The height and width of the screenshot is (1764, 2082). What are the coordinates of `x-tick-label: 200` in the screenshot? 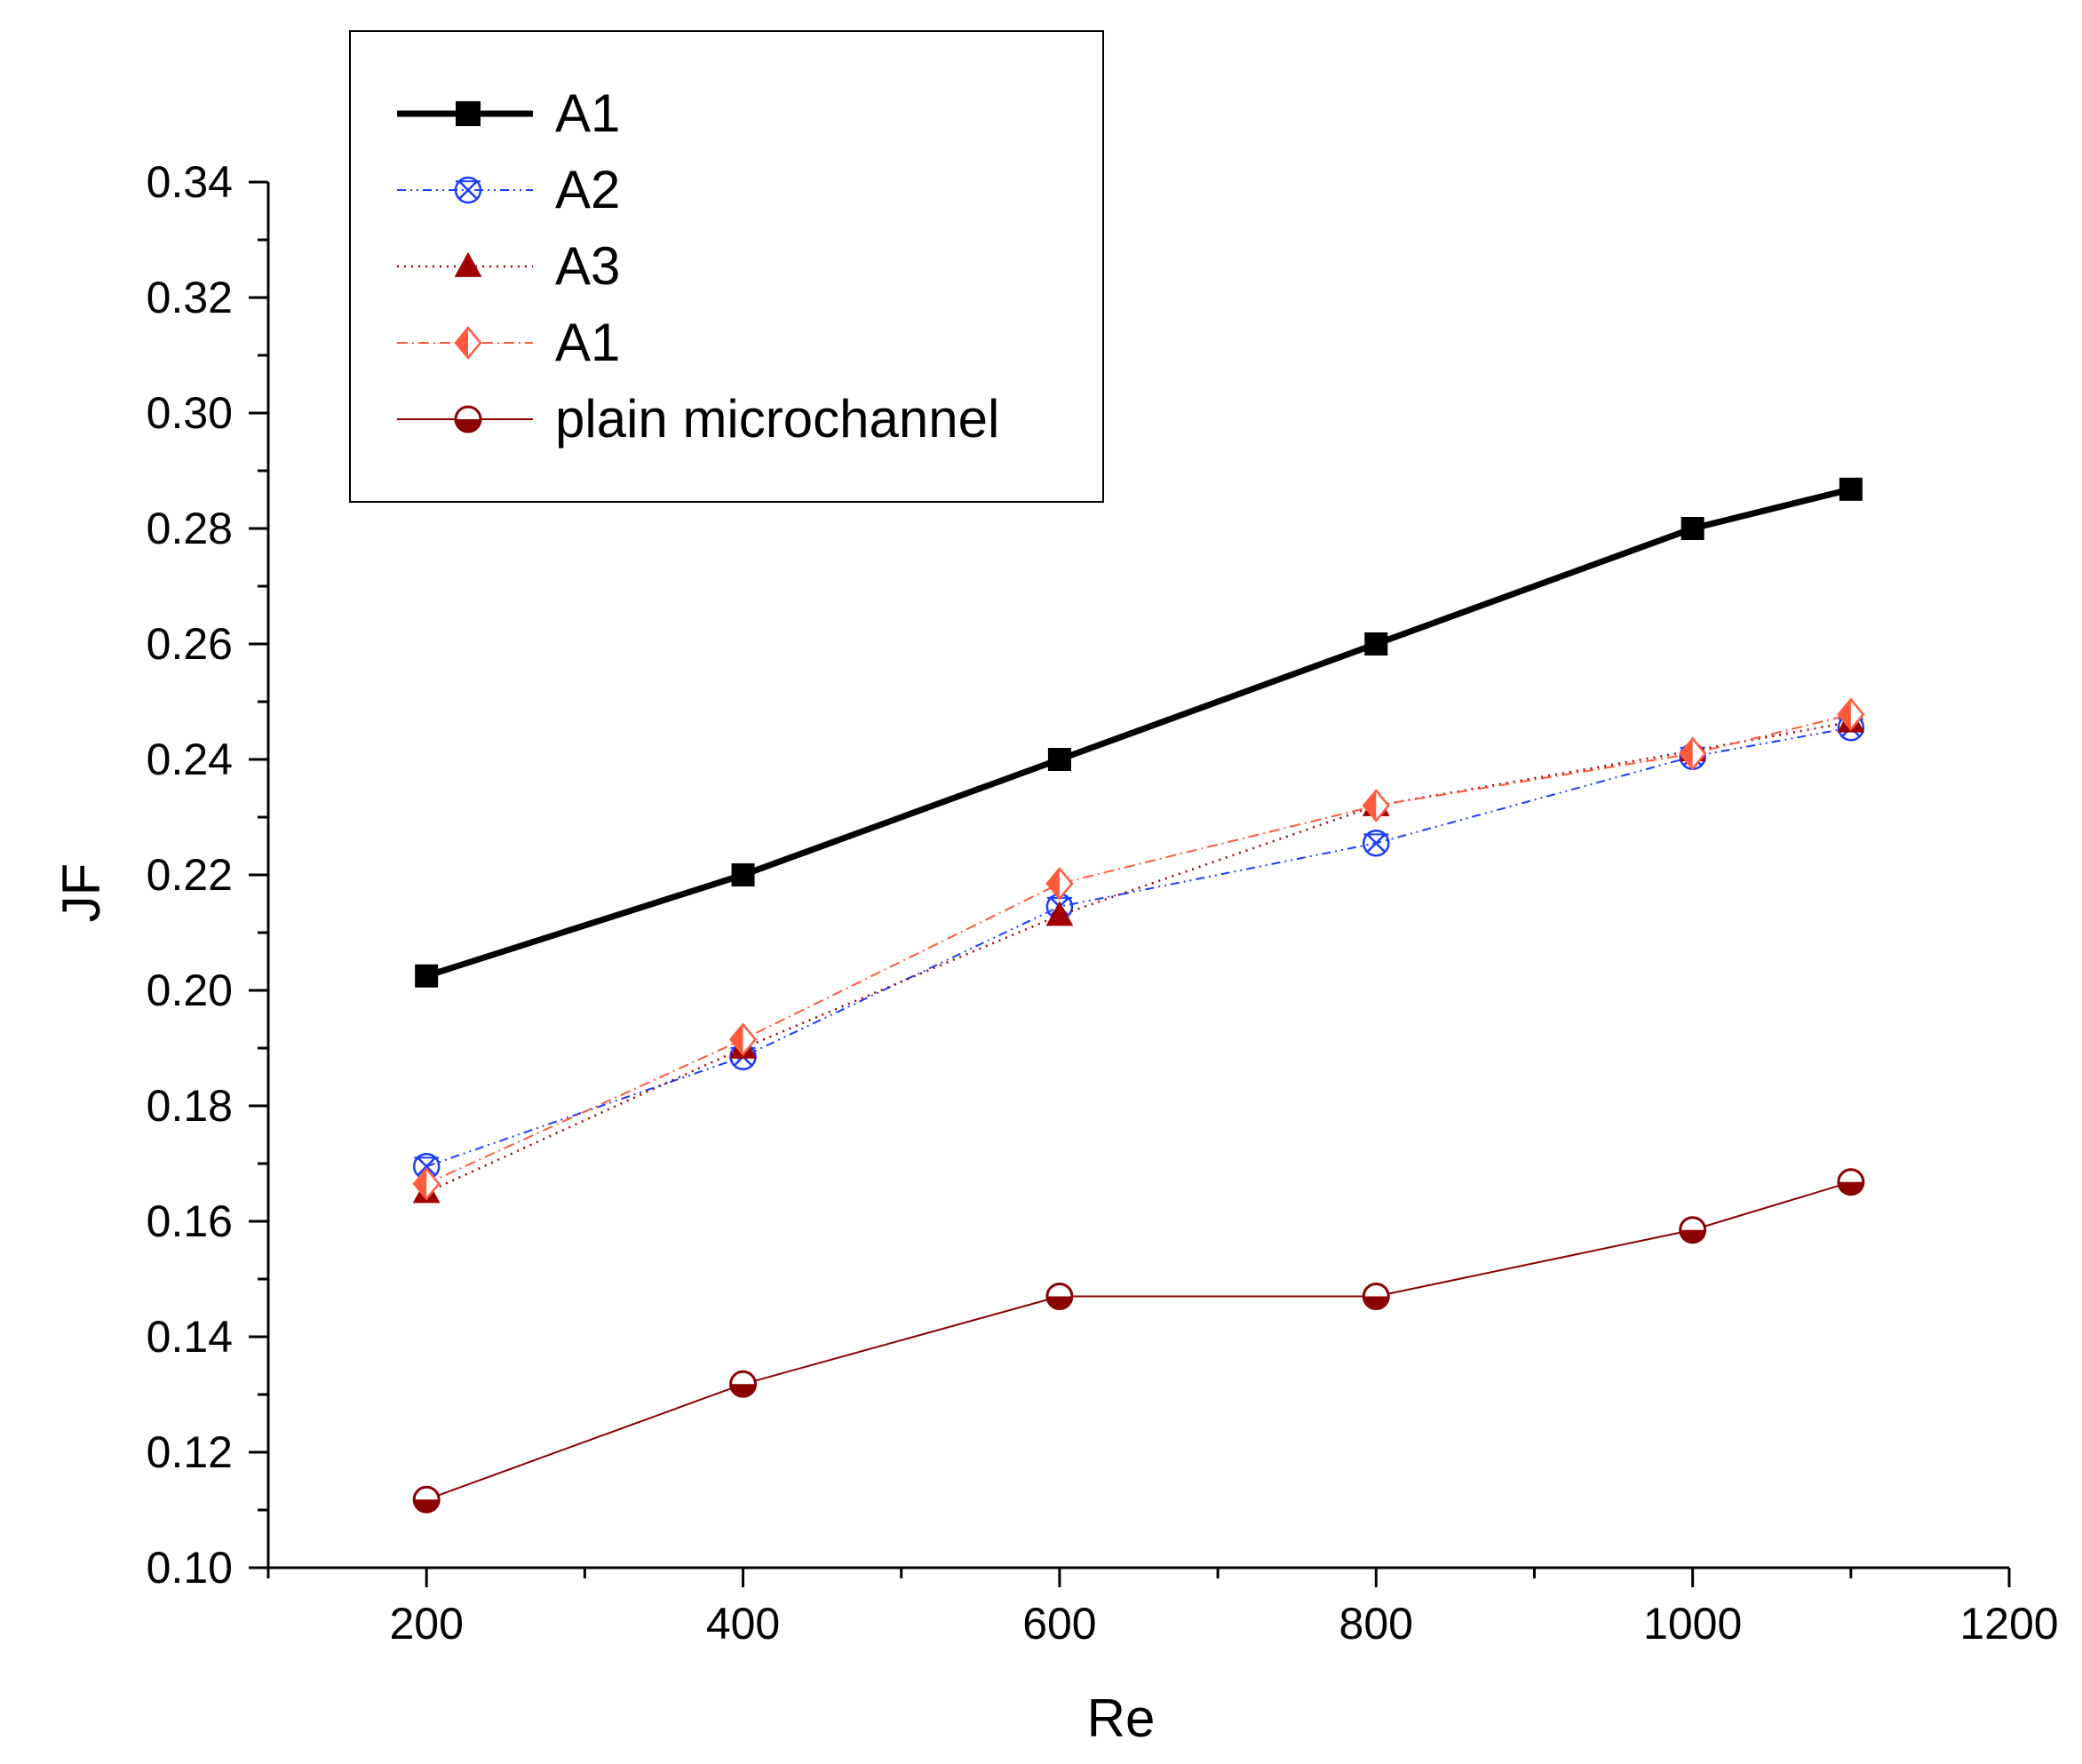 It's located at (426, 1624).